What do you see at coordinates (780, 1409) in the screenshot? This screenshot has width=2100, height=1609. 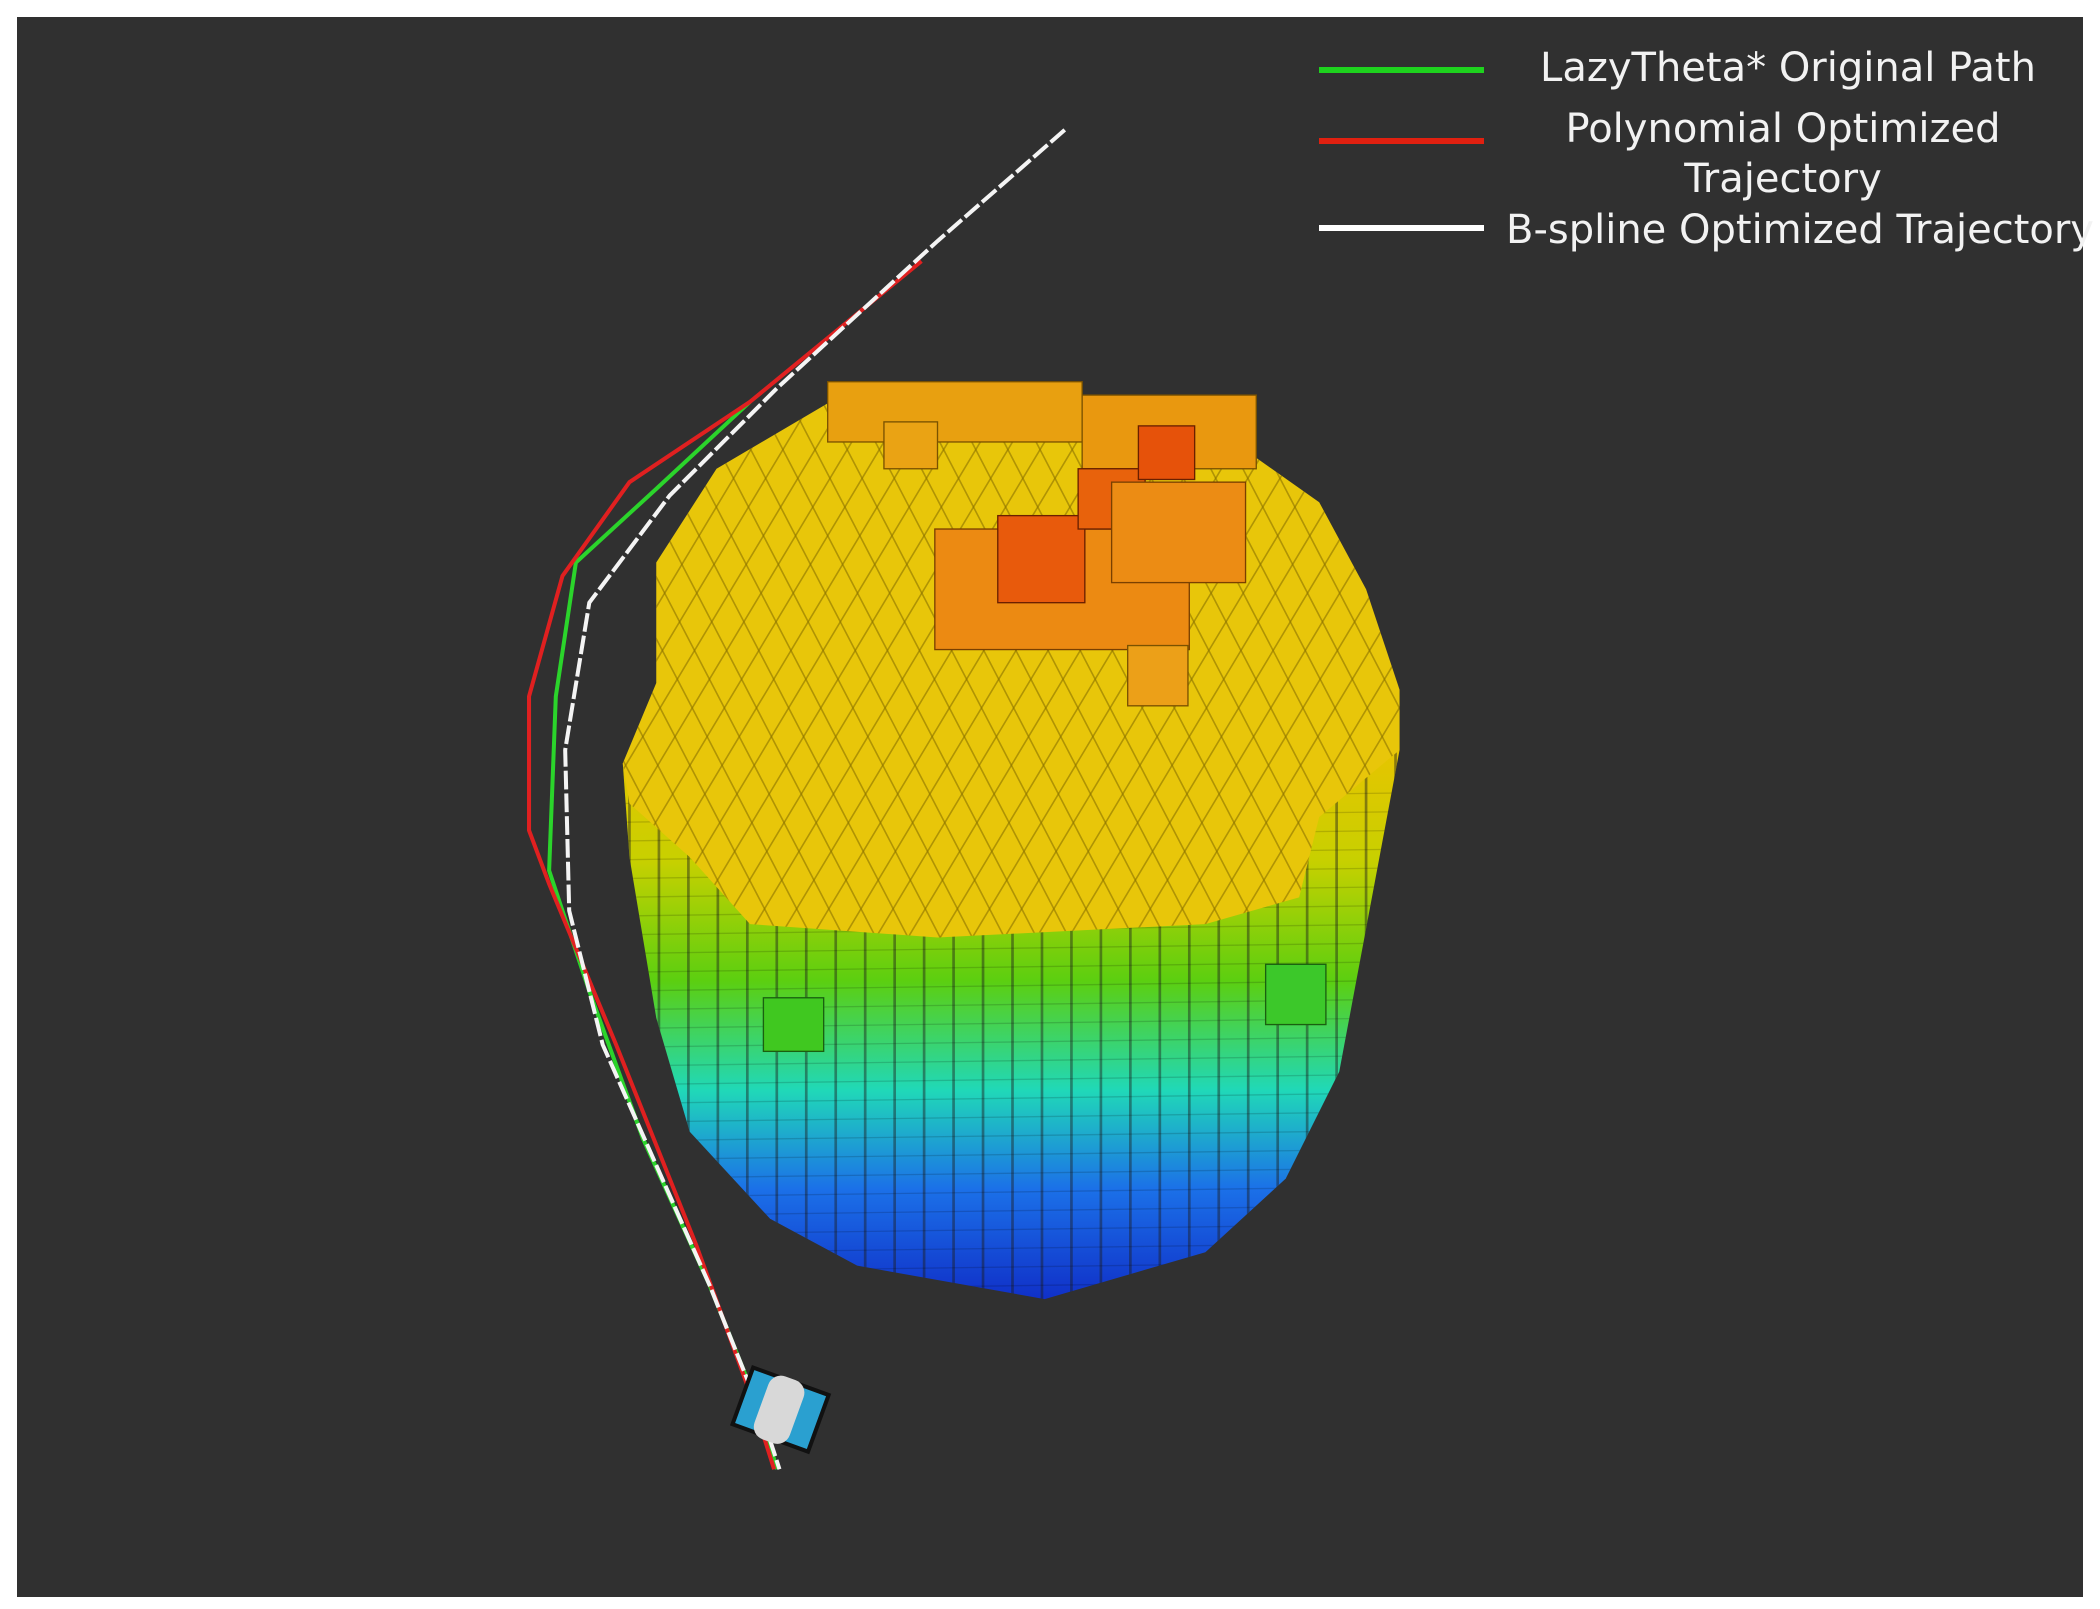 I see `robot` at bounding box center [780, 1409].